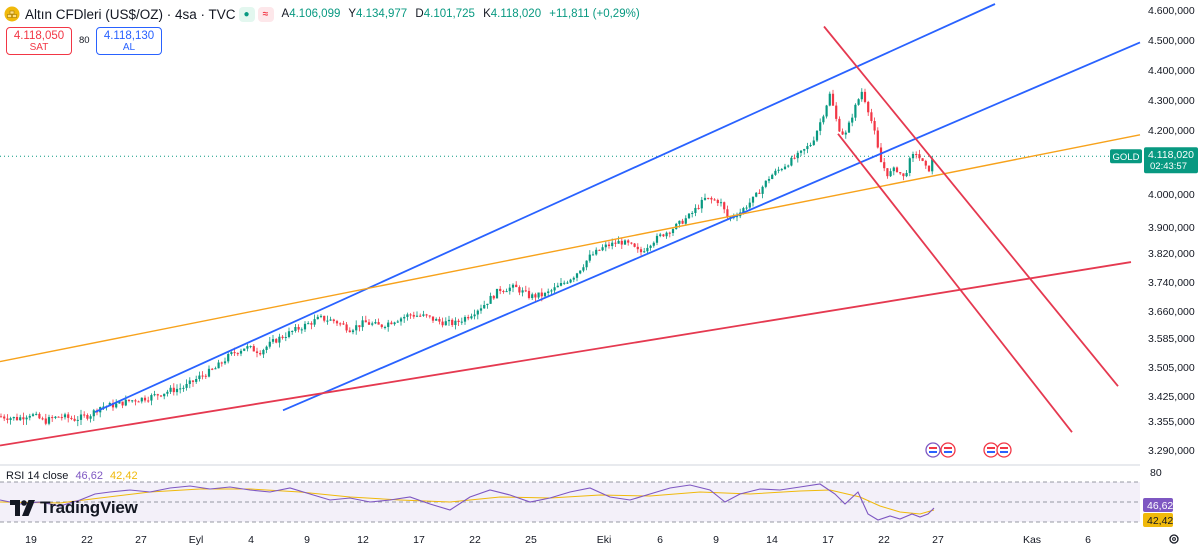 The image size is (1200, 549). I want to click on economic-event-markers, so click(968, 450).